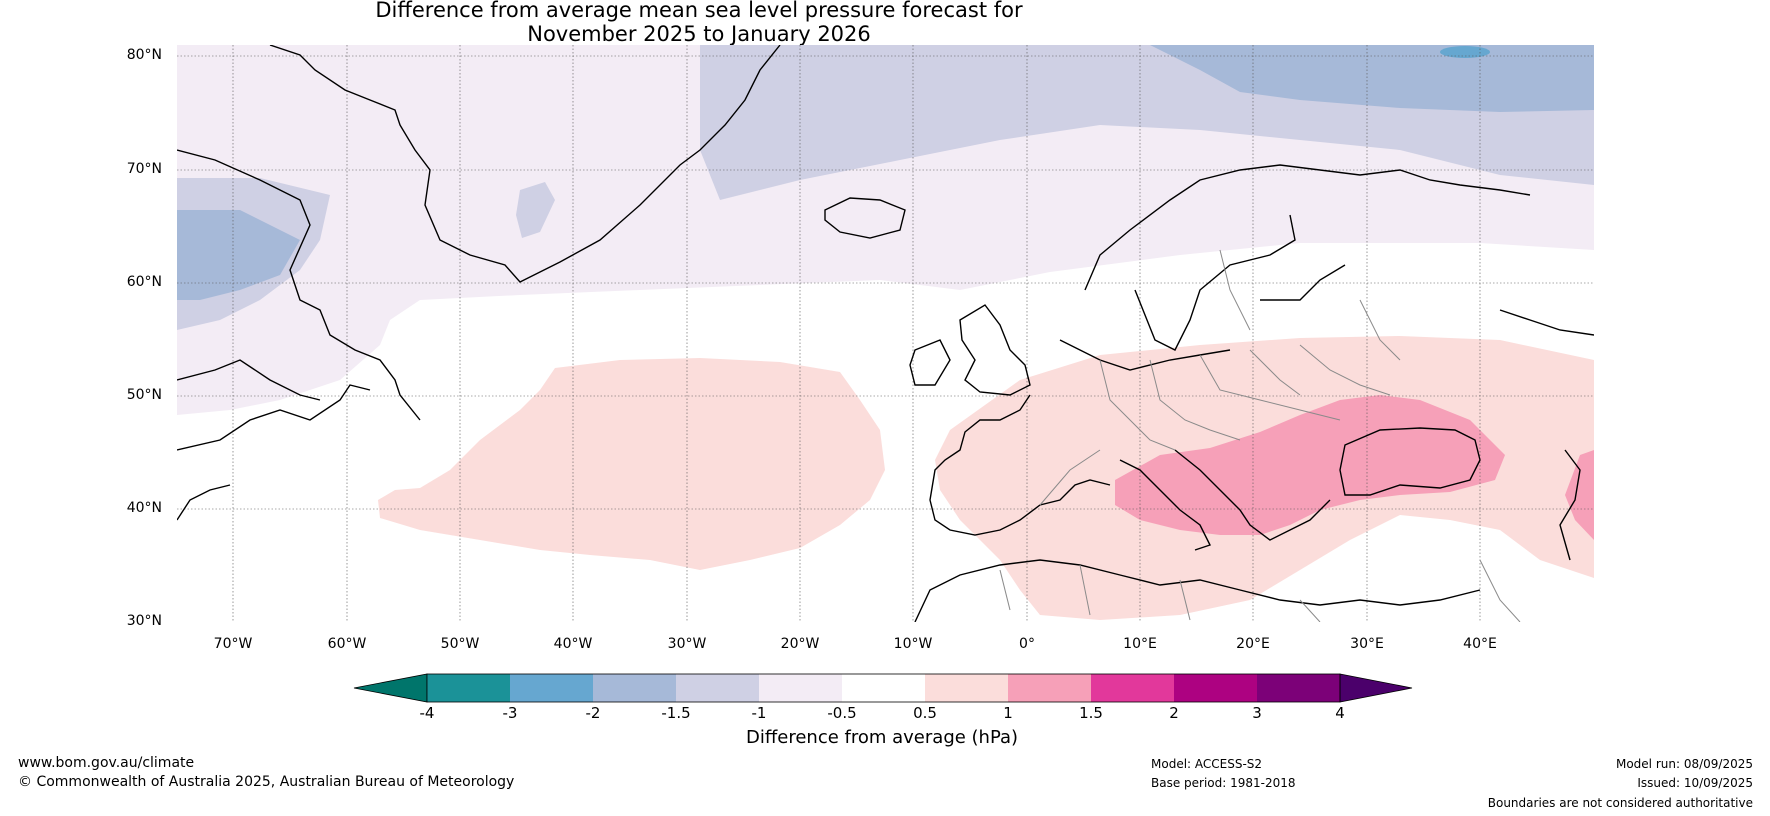 The width and height of the screenshot is (1770, 816). I want to click on lat-label-70n: 70°N, so click(144, 169).